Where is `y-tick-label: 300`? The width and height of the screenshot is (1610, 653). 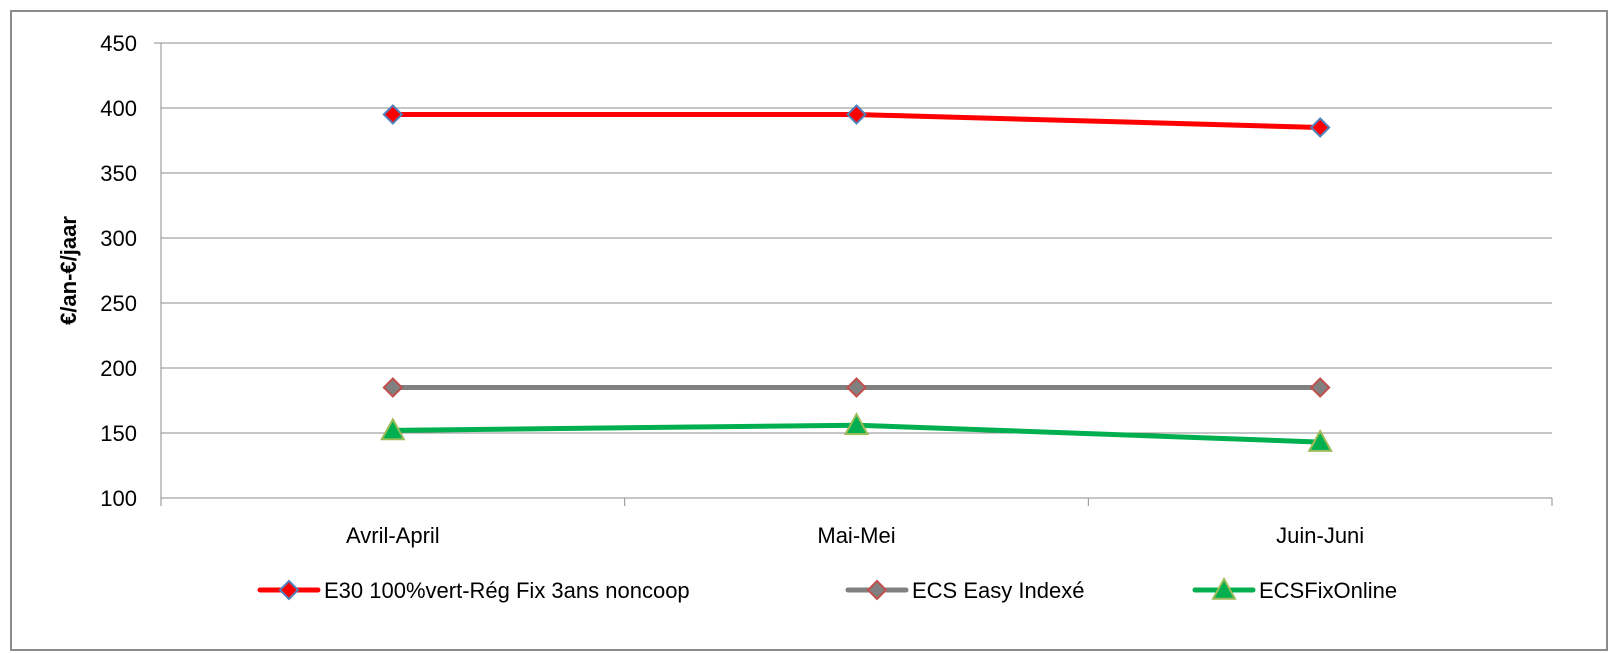
y-tick-label: 300 is located at coordinates (118, 238).